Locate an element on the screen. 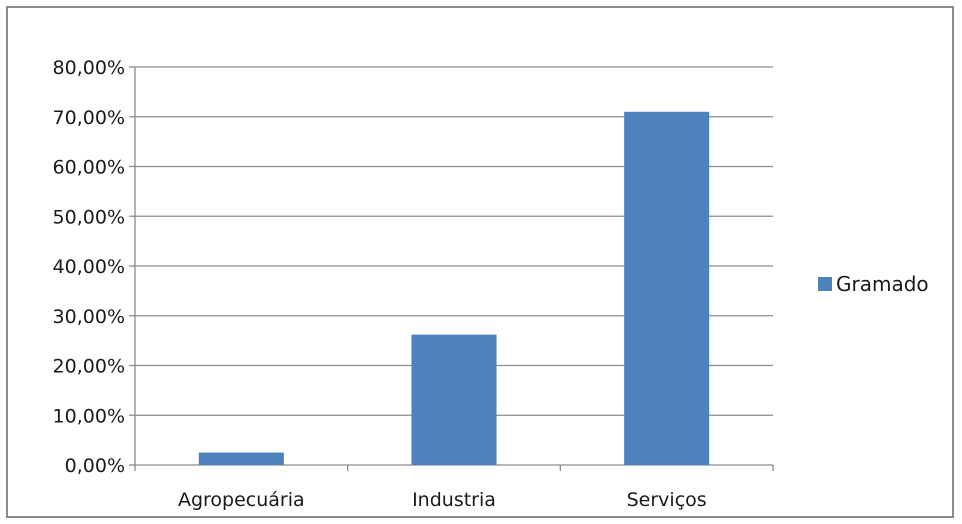 This screenshot has height=524, width=962. y-tick-label: 10,00% is located at coordinates (89, 416).